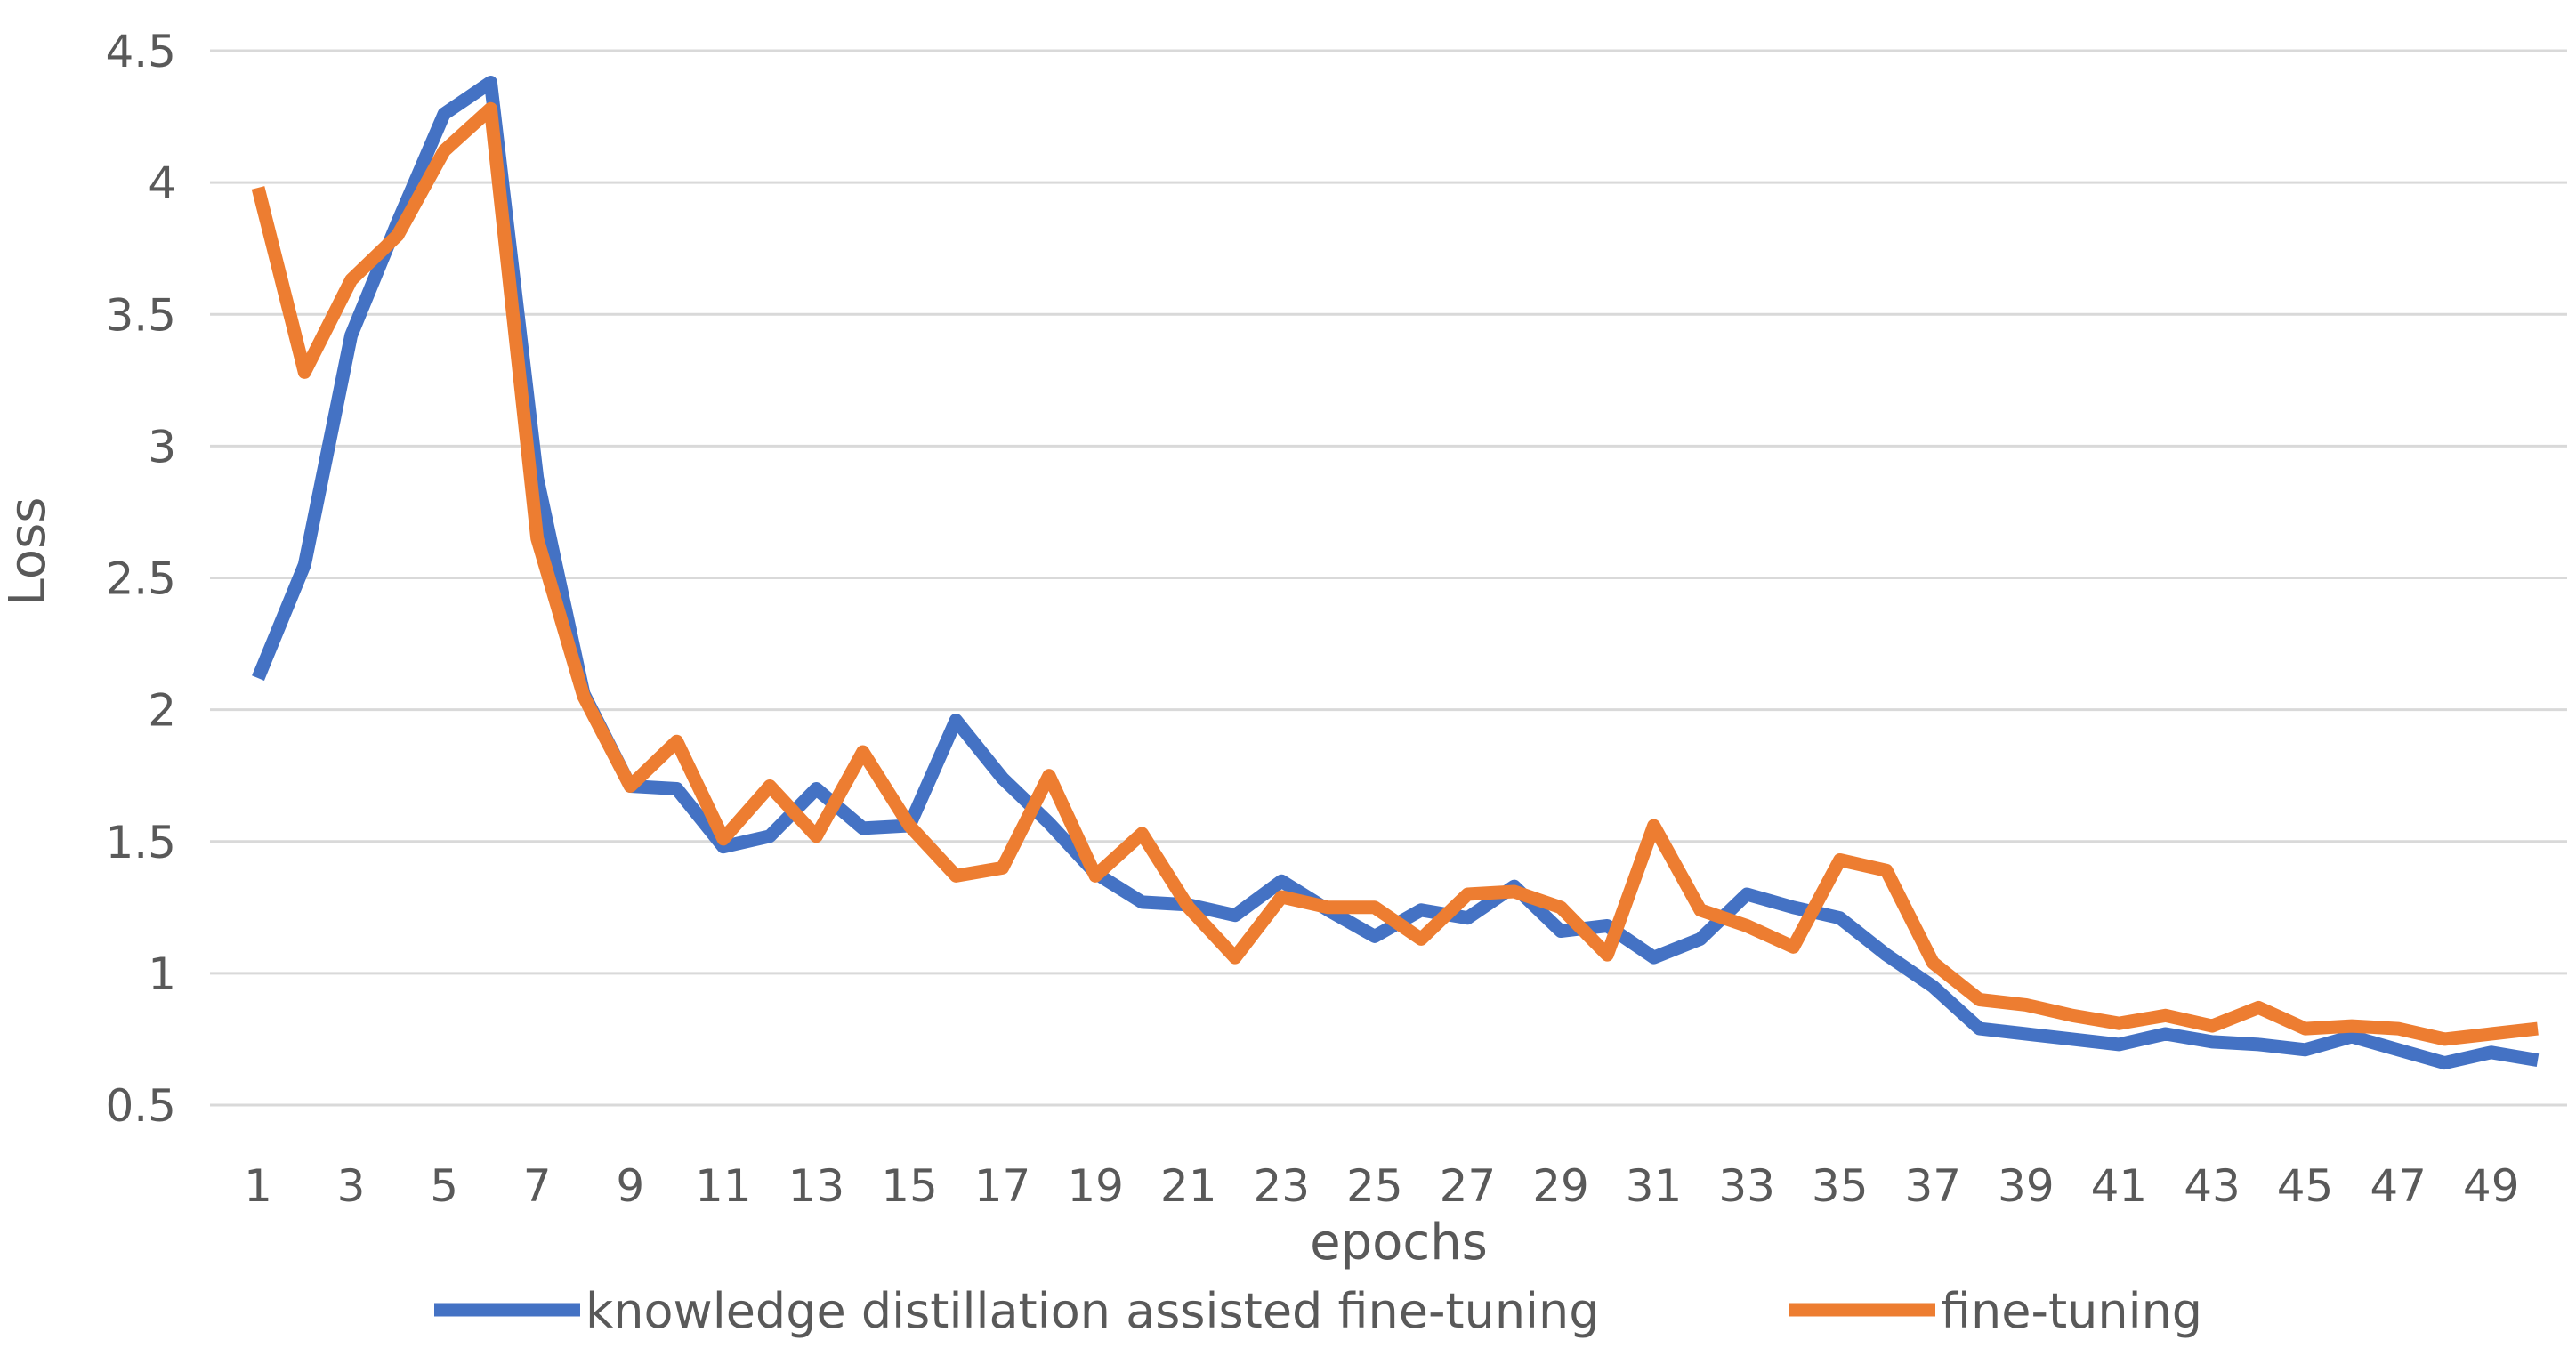 The height and width of the screenshot is (1356, 2576). Describe the element at coordinates (351, 1186) in the screenshot. I see `x-tick-label: 3` at that location.